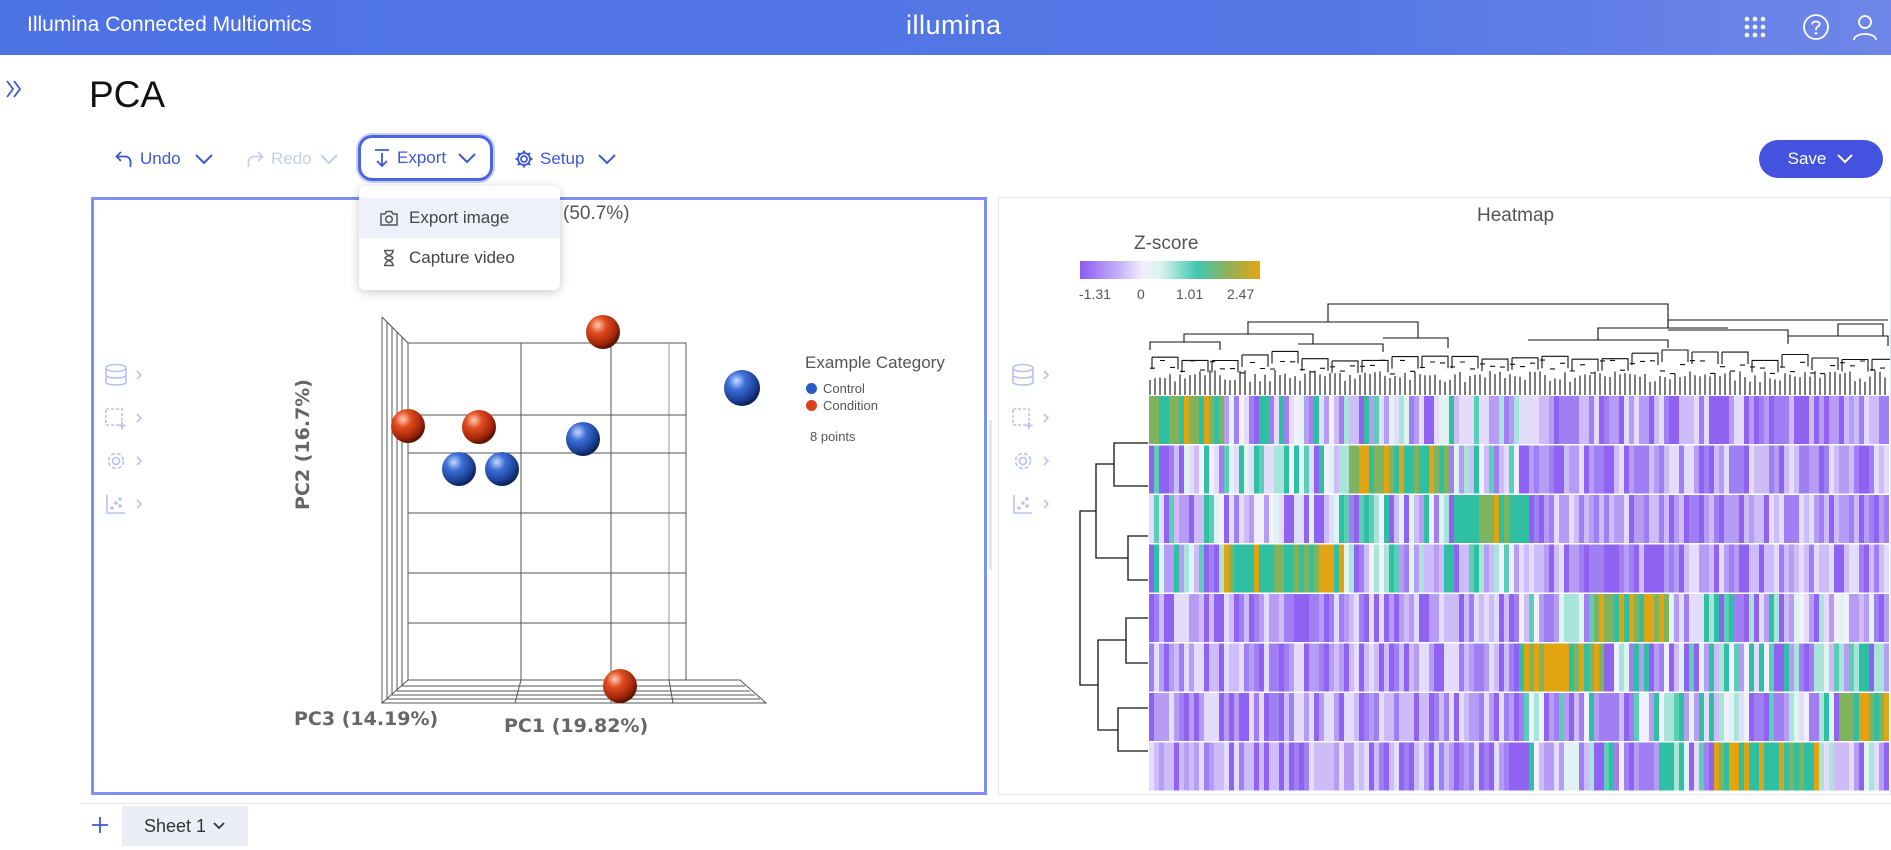 This screenshot has width=1891, height=850. What do you see at coordinates (566, 159) in the screenshot?
I see `setup-button: Setup` at bounding box center [566, 159].